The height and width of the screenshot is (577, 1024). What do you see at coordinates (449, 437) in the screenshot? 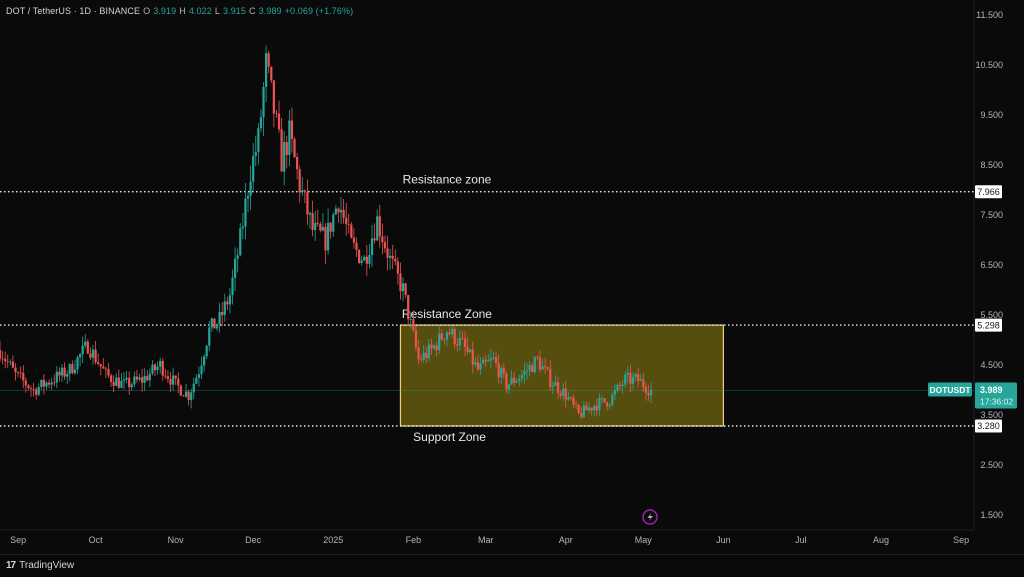
I see `level-label: Support Zone` at bounding box center [449, 437].